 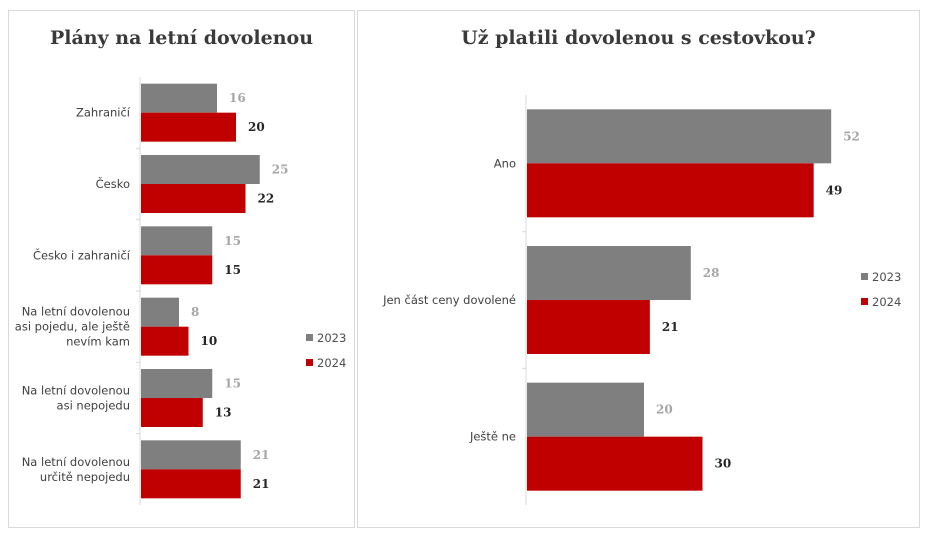 What do you see at coordinates (266, 199) in the screenshot?
I see `data-label-2024: 22` at bounding box center [266, 199].